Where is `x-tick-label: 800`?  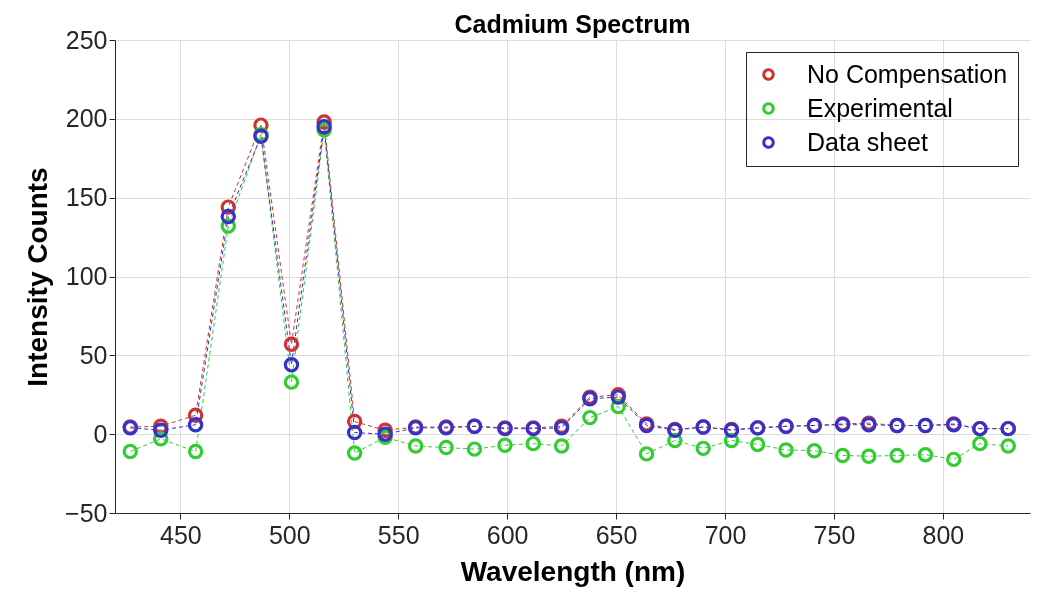 x-tick-label: 800 is located at coordinates (943, 534).